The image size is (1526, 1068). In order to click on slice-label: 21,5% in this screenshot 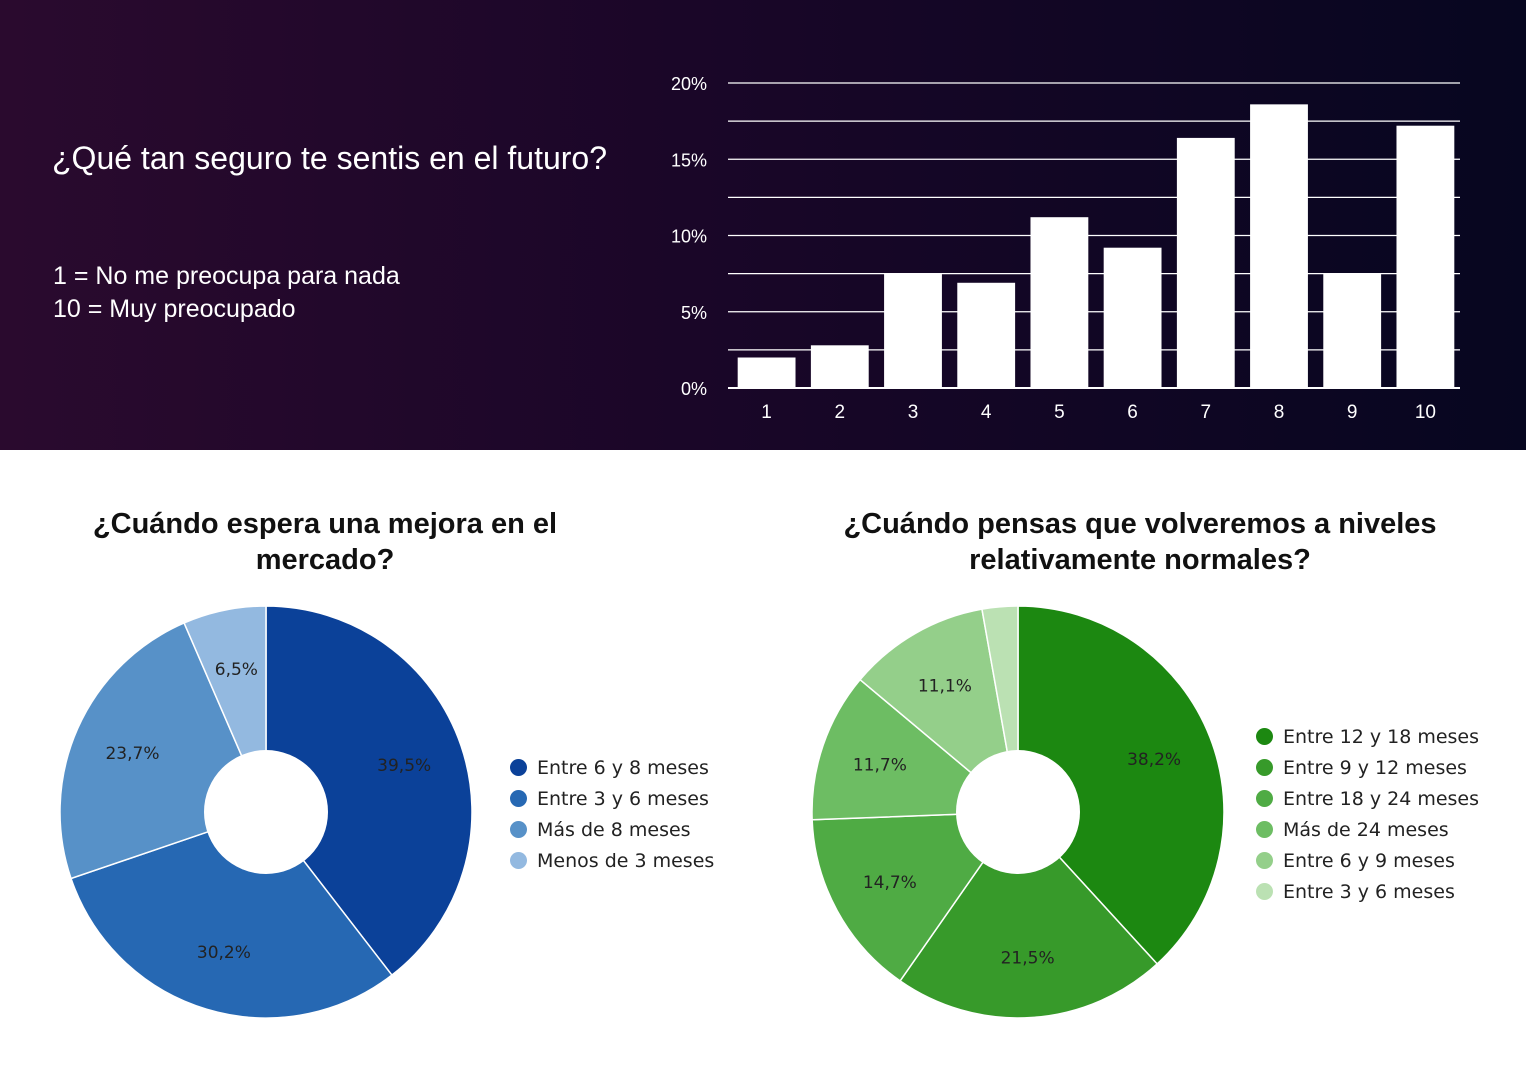, I will do `click(1028, 959)`.